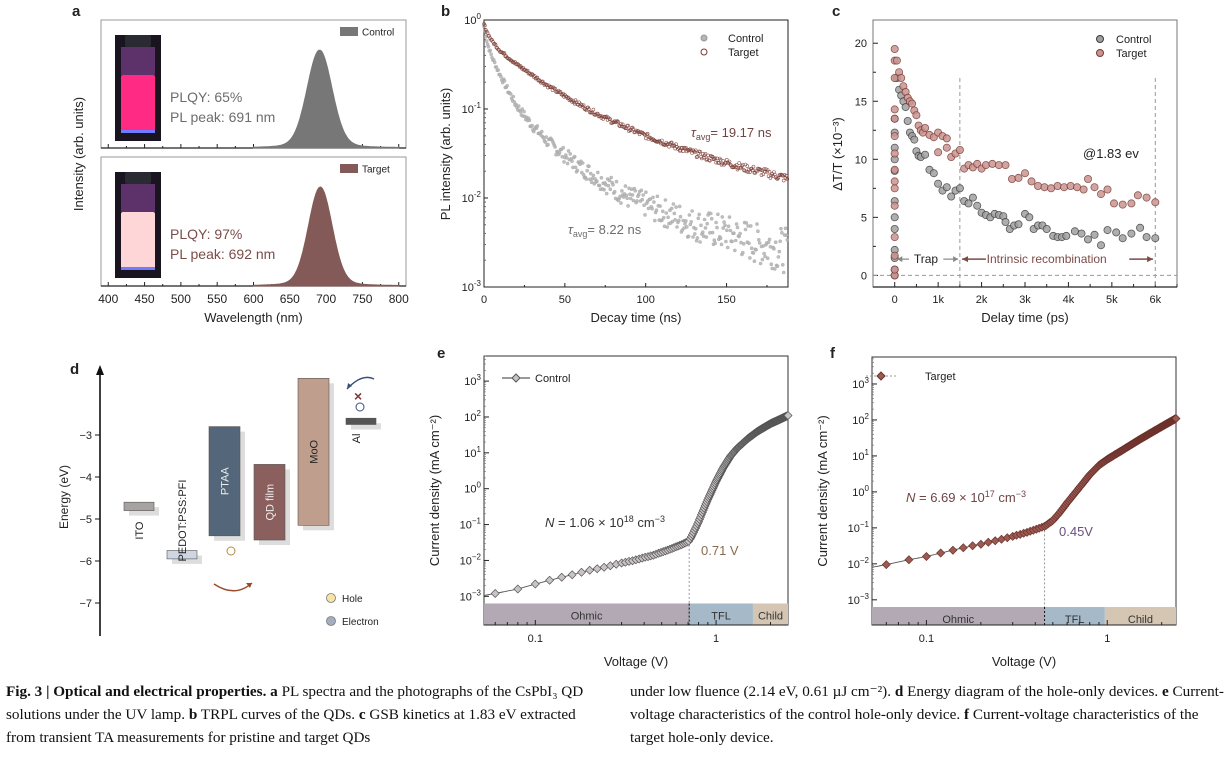 This screenshot has height=757, width=1232. I want to click on caption-segment: a, so click(274, 691).